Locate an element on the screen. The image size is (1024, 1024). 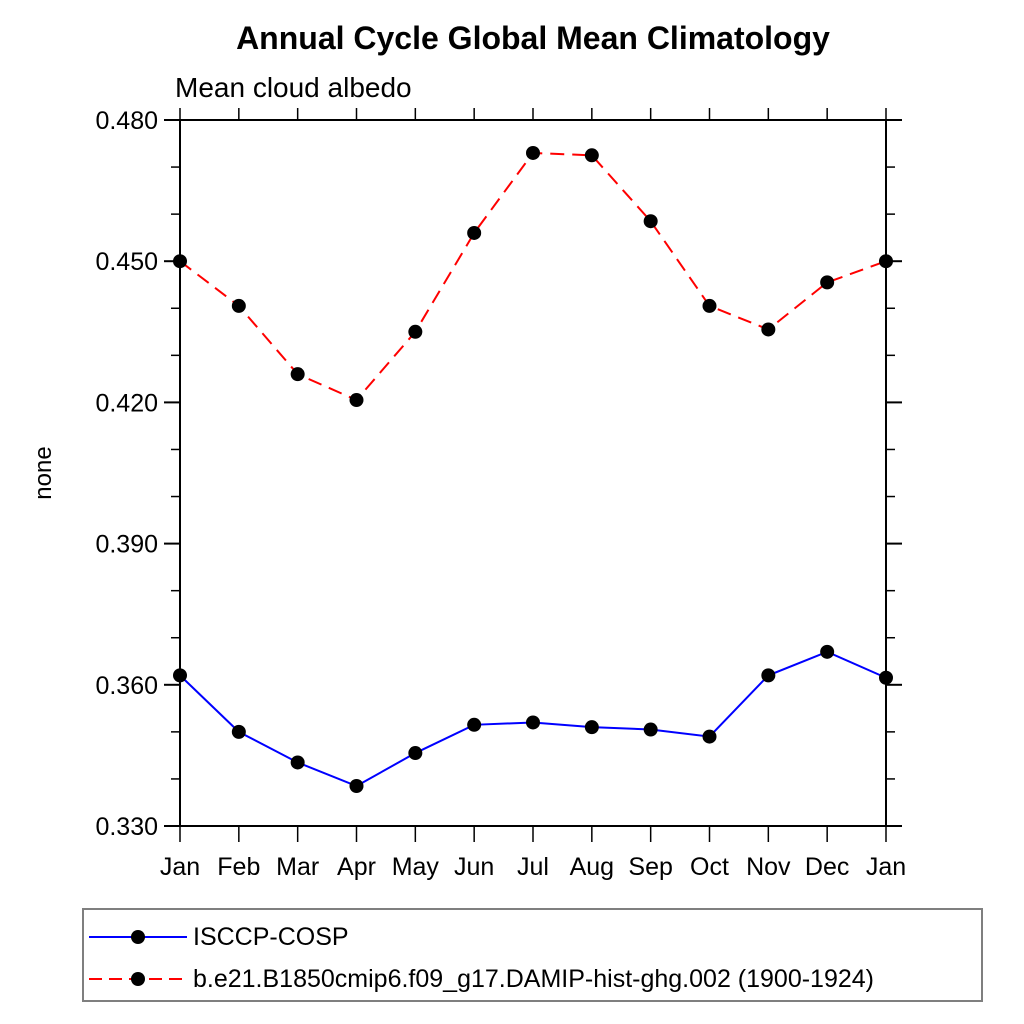
y-tick-label: 0.390 is located at coordinates (126, 545).